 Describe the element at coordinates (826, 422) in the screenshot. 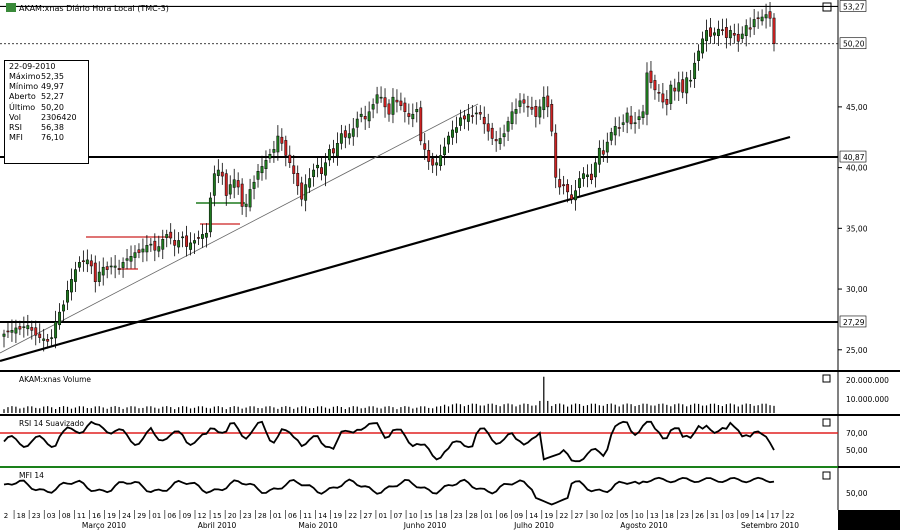

I see `rsi-panel-icon` at that location.